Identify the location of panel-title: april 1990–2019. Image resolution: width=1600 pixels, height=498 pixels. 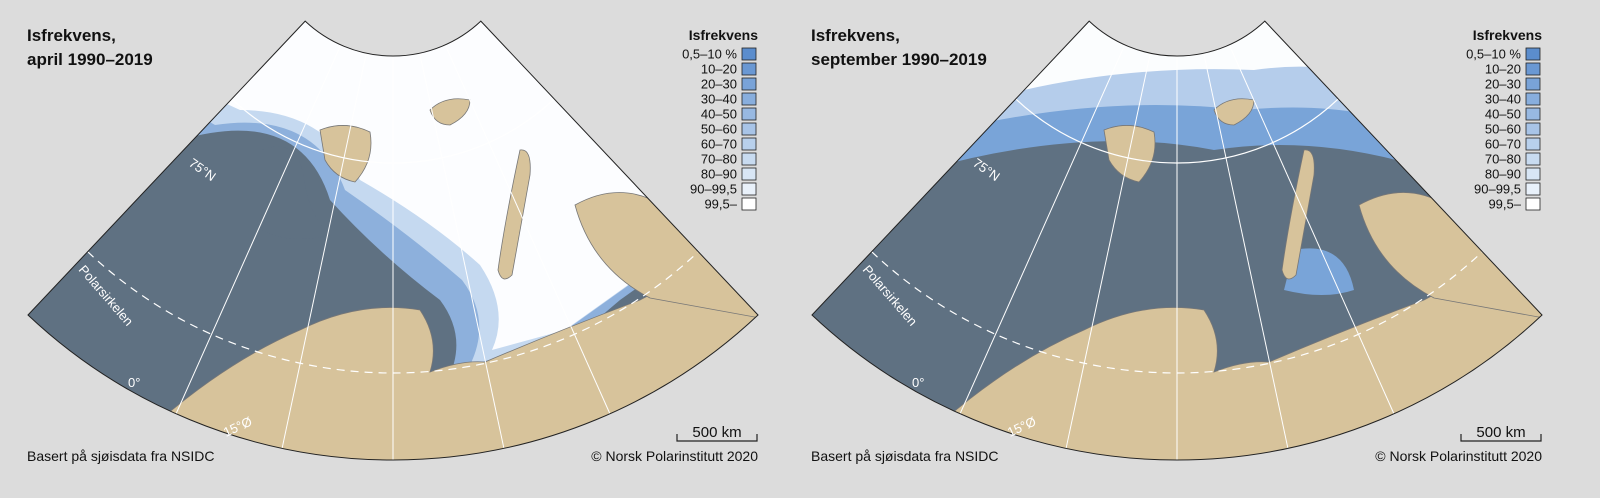
(90, 59).